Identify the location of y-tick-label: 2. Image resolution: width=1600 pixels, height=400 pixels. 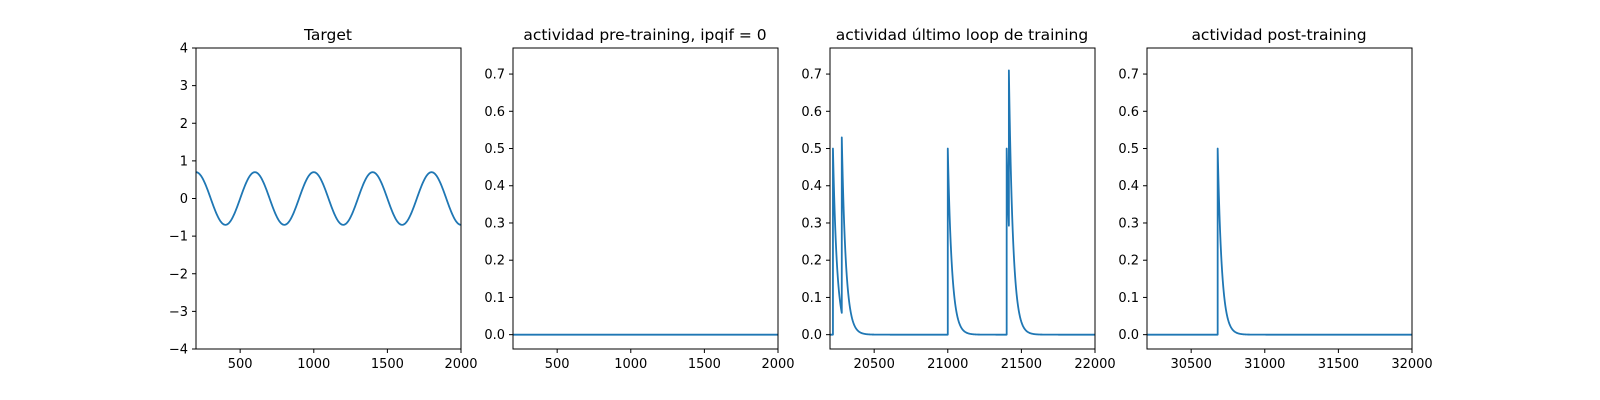
(184, 124).